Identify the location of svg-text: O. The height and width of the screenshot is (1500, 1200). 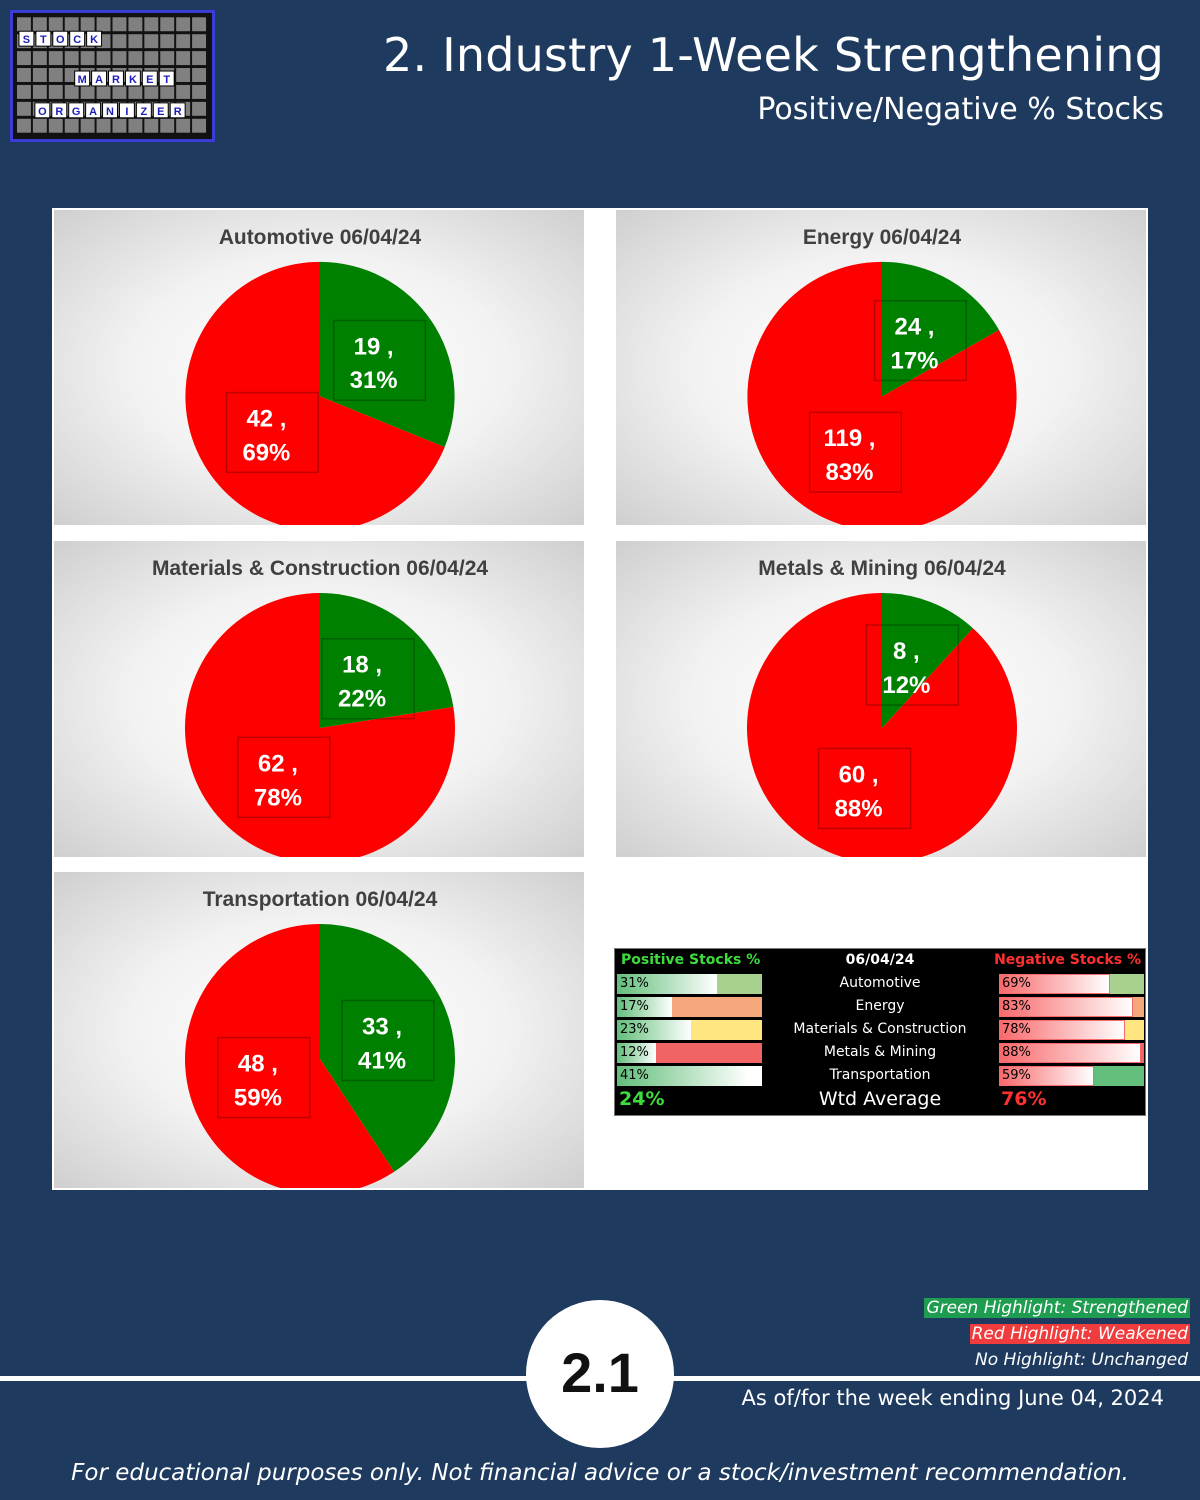
(42, 112).